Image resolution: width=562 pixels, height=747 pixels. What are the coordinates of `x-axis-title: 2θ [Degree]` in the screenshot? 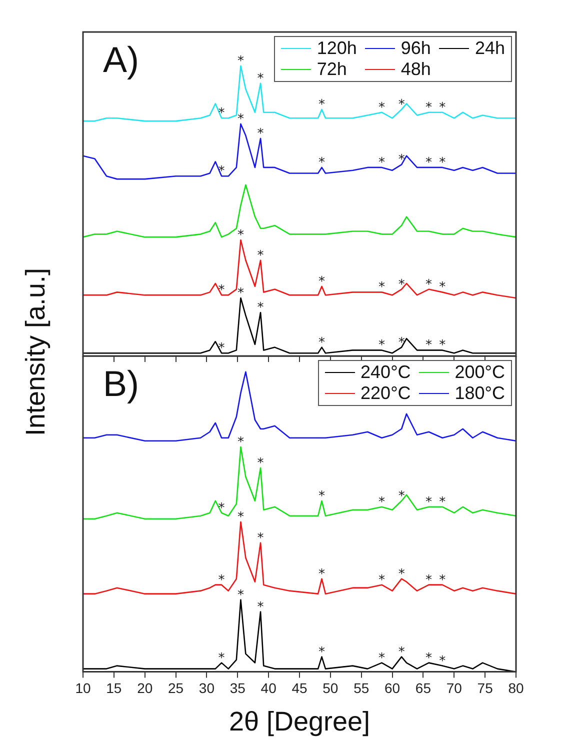 It's located at (299, 721).